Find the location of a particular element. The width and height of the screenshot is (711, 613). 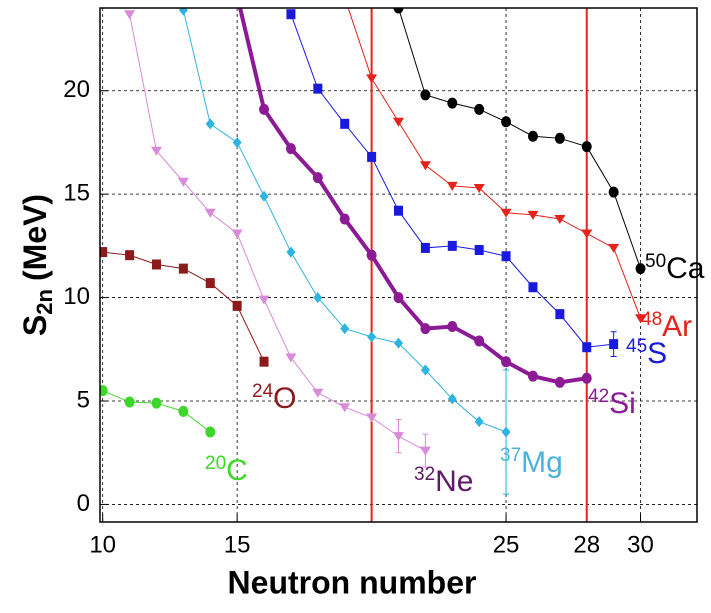

series-label-mass: 20 is located at coordinates (215, 463).